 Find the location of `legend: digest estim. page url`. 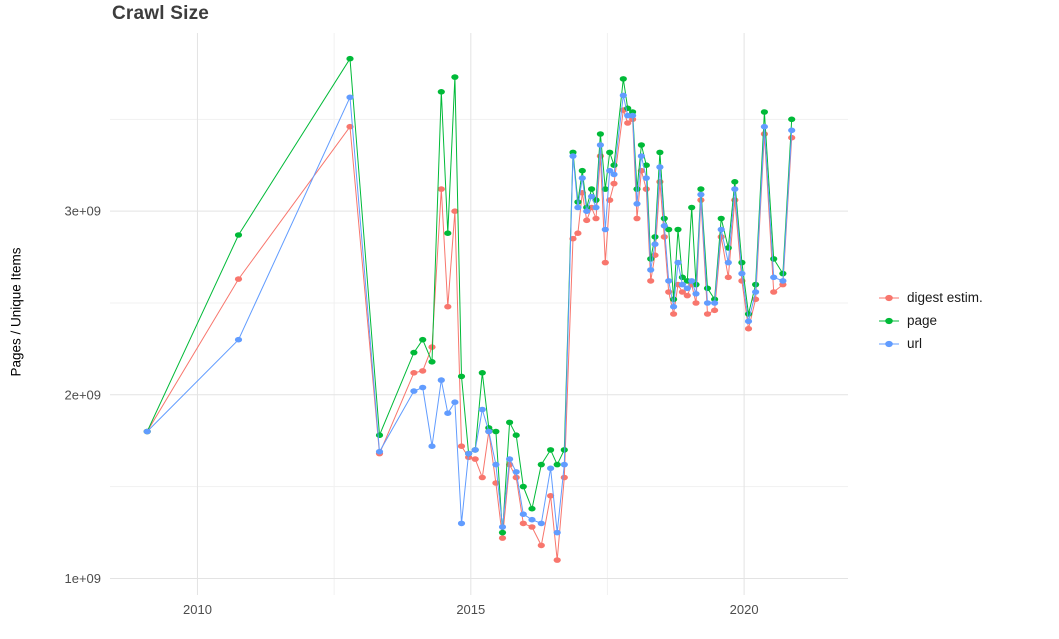

legend: digest estim. page url is located at coordinates (929, 320).